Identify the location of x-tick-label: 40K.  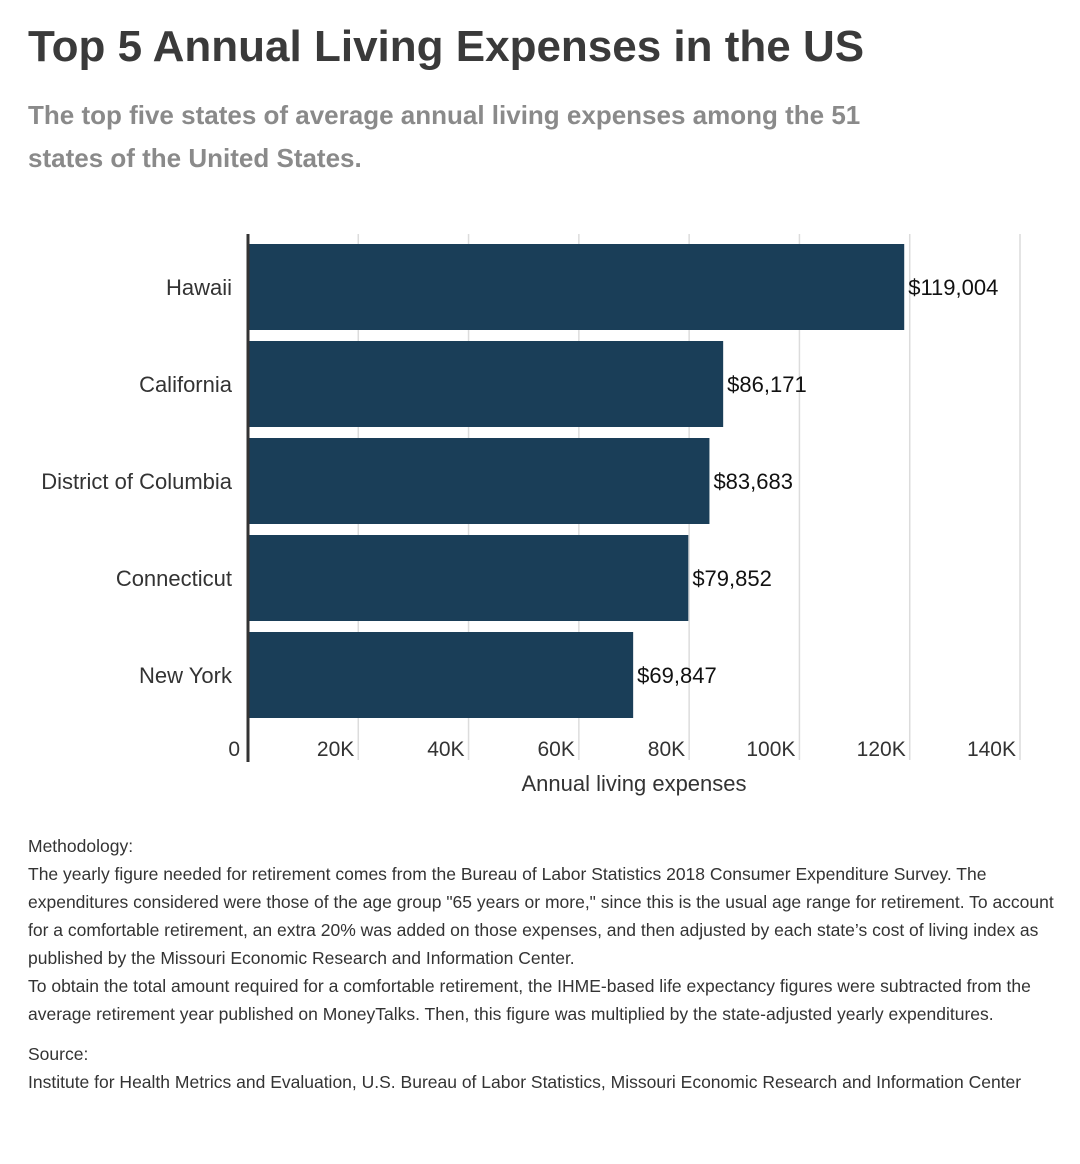
(445, 749).